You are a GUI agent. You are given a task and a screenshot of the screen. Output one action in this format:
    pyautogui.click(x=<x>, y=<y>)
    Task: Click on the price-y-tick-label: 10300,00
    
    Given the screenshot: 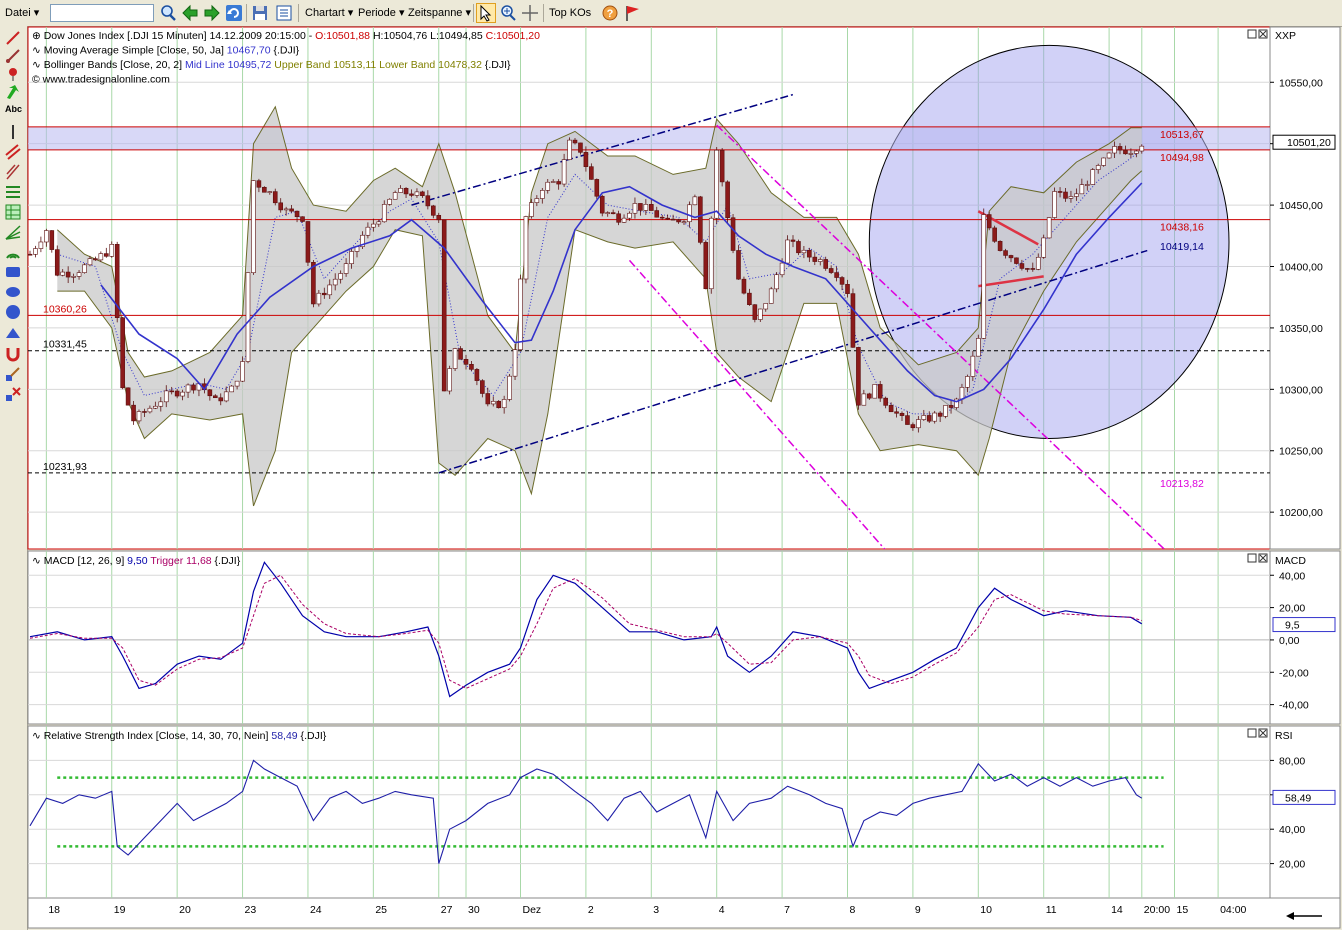 What is the action you would take?
    pyautogui.click(x=1301, y=390)
    